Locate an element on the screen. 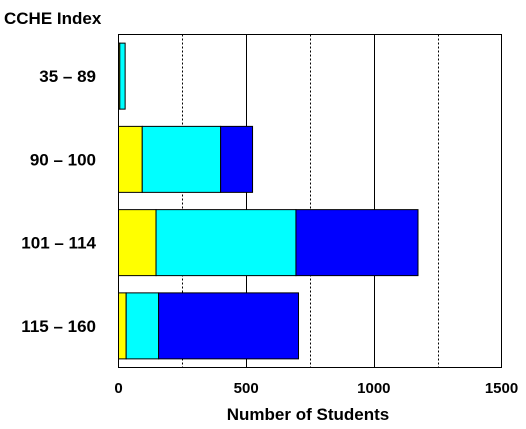 Image resolution: width=526 pixels, height=429 pixels. x-axis-label: Number of Students is located at coordinates (308, 414).